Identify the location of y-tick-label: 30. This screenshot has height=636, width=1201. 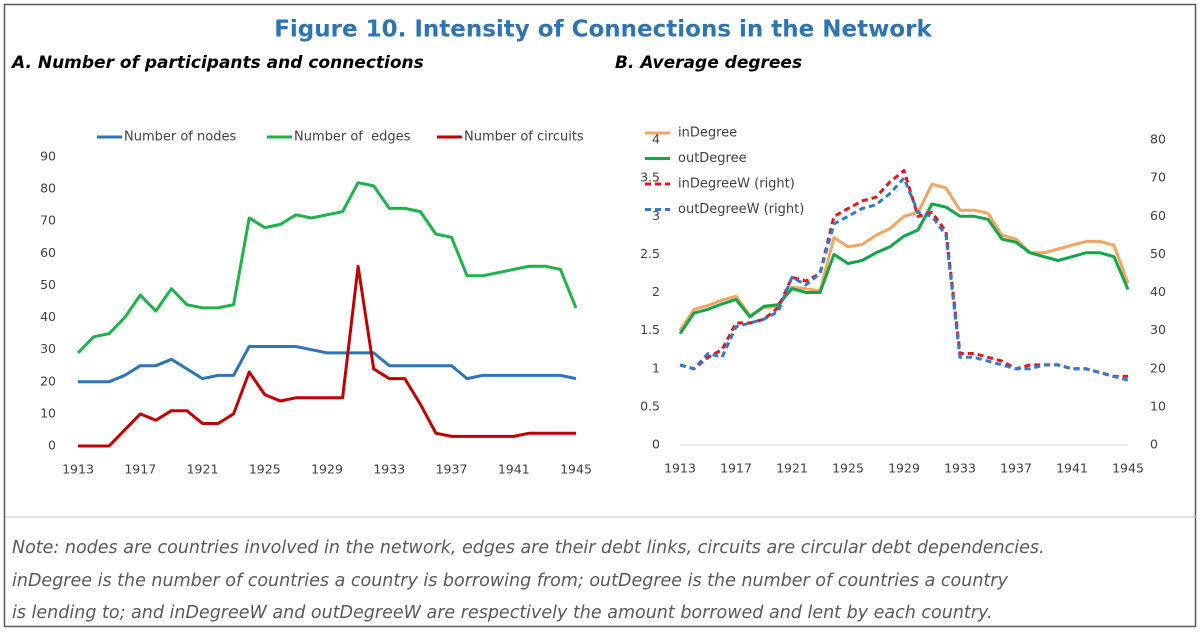
(48, 348).